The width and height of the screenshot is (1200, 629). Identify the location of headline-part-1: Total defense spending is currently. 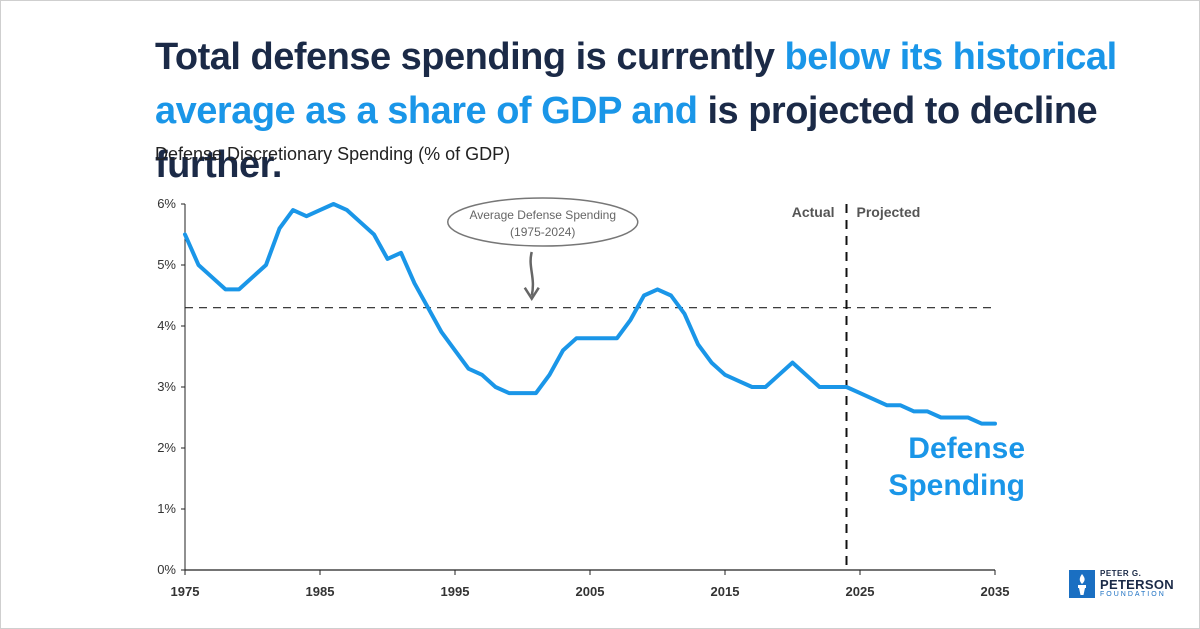
(470, 57).